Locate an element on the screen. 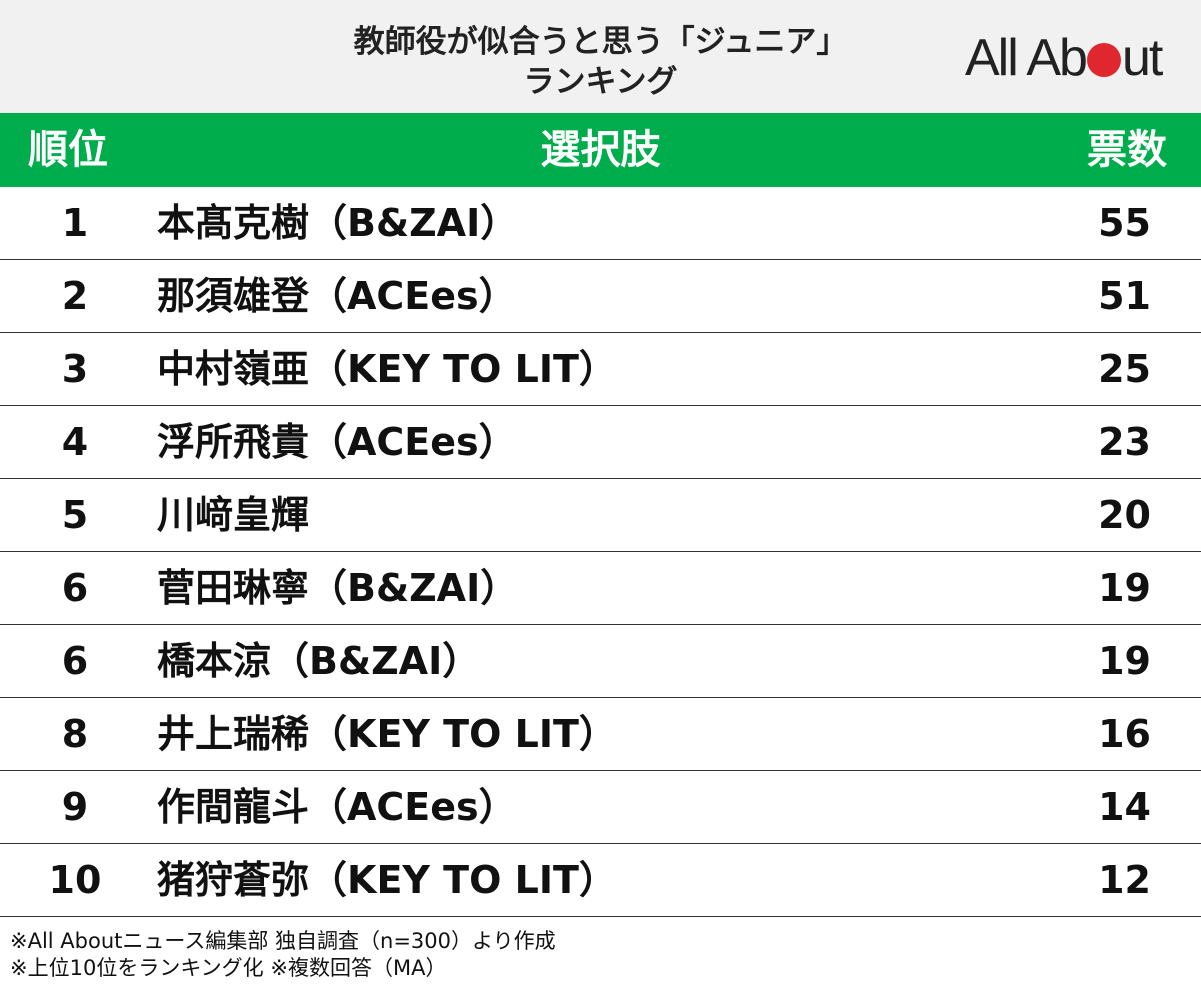  table-row: 1 本髙克樹（B&ZAI） 55 is located at coordinates (600, 223).